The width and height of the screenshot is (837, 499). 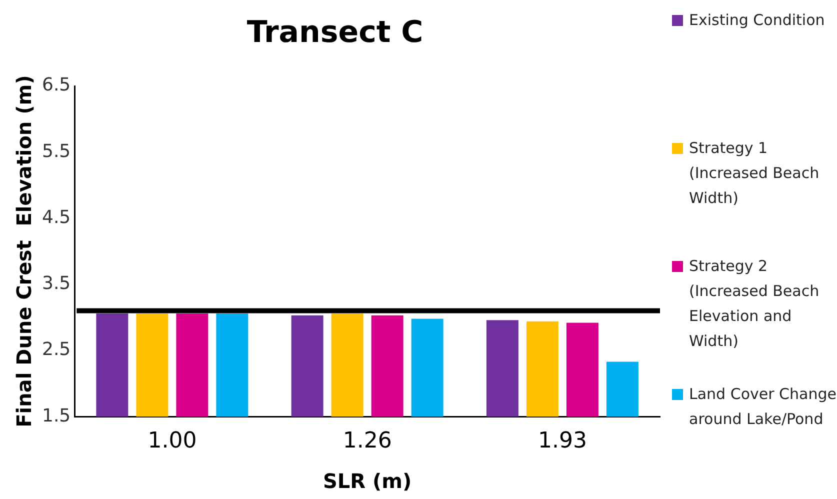 What do you see at coordinates (56, 151) in the screenshot?
I see `y-tick-label: 5.5` at bounding box center [56, 151].